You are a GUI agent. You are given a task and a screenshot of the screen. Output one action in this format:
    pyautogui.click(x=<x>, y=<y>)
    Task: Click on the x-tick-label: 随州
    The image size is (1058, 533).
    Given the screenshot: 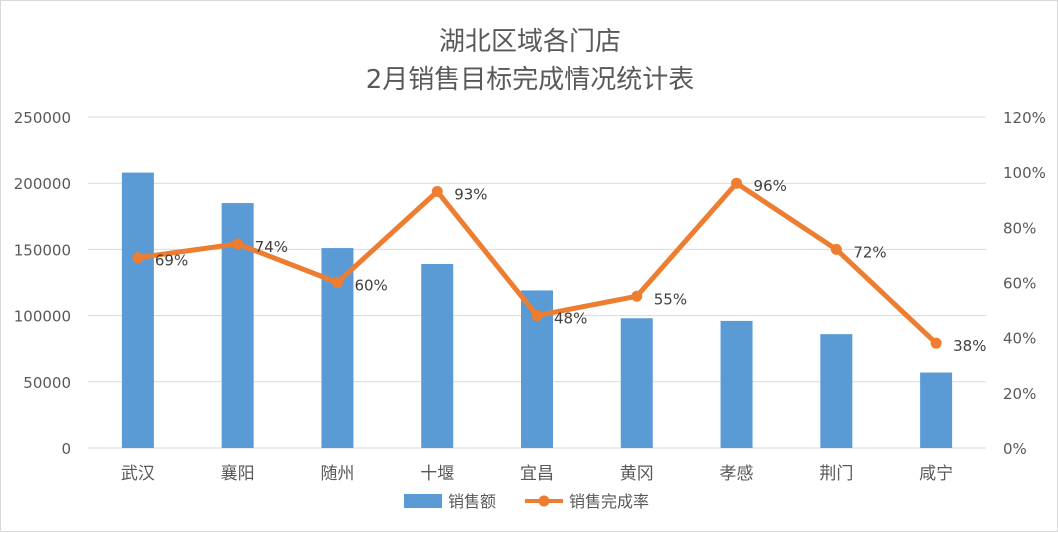 What is the action you would take?
    pyautogui.click(x=337, y=474)
    